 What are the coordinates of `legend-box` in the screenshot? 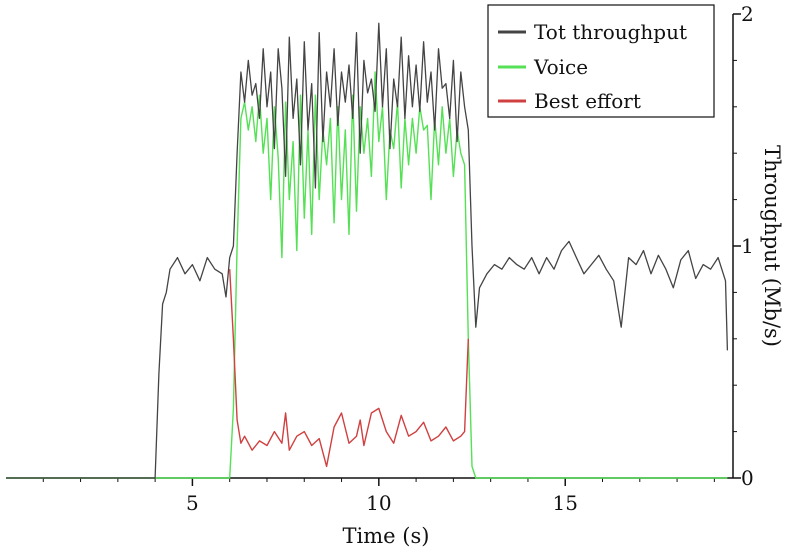 It's located at (601, 61).